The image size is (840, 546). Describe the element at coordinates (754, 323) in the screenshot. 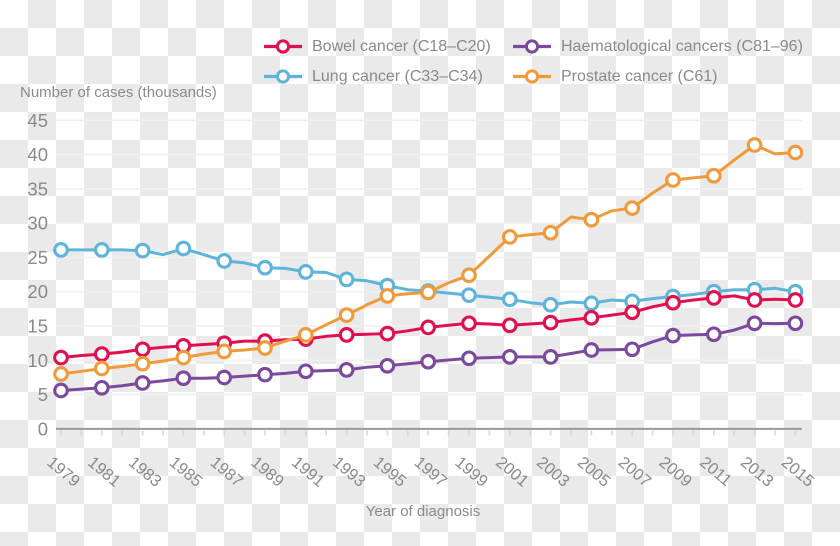

I see `haematological-point-2013` at that location.